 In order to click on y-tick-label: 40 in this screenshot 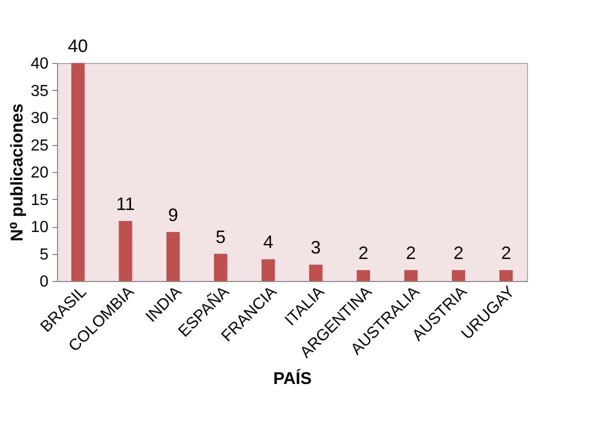, I will do `click(39, 64)`.